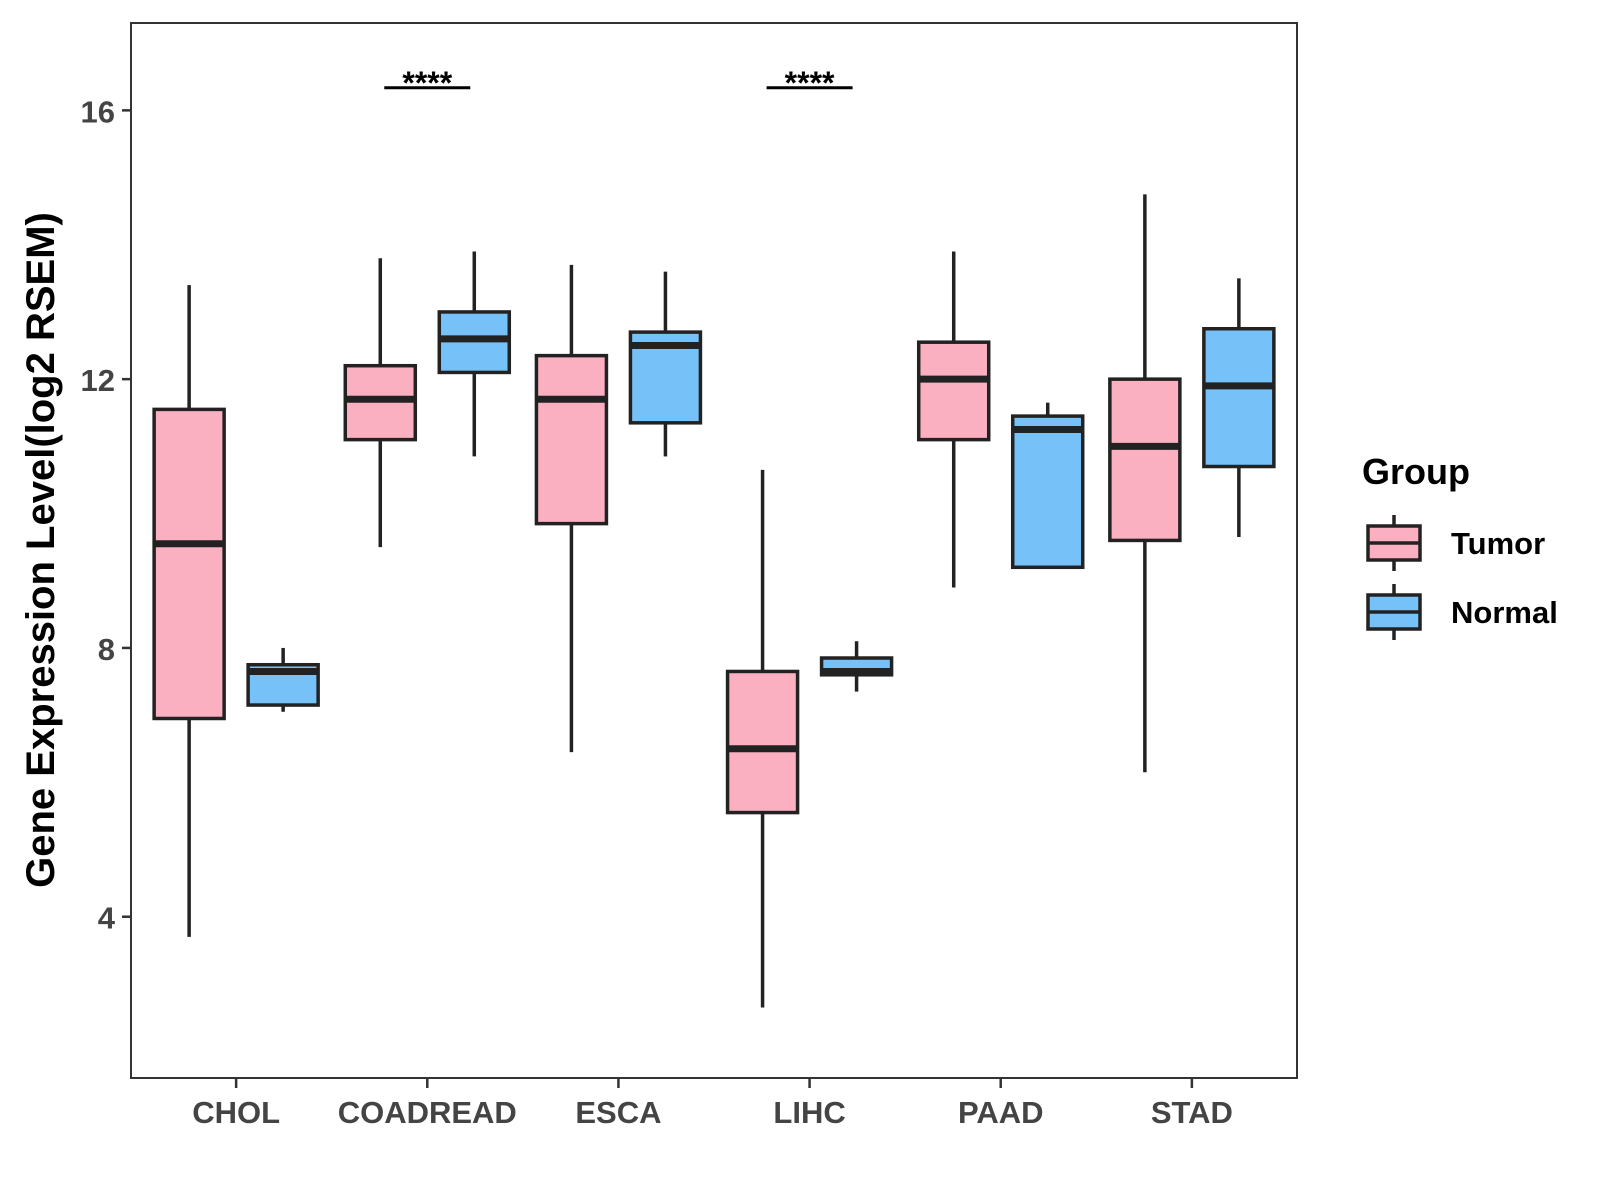 Image resolution: width=1600 pixels, height=1200 pixels. What do you see at coordinates (571, 439) in the screenshot?
I see `tumor-esca-box` at bounding box center [571, 439].